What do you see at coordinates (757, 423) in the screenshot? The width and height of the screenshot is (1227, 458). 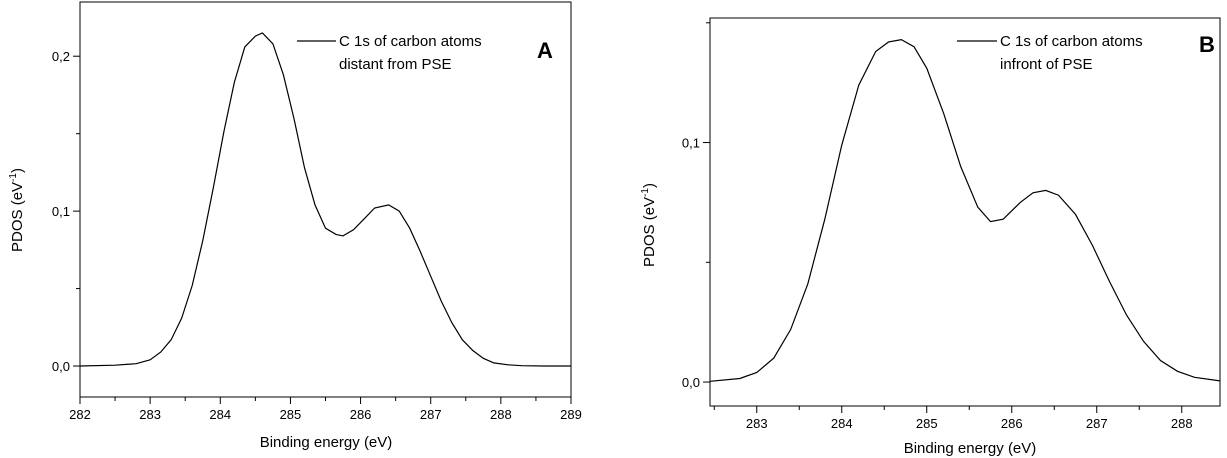 I see `panel-b-x-tick-label-283: 283` at bounding box center [757, 423].